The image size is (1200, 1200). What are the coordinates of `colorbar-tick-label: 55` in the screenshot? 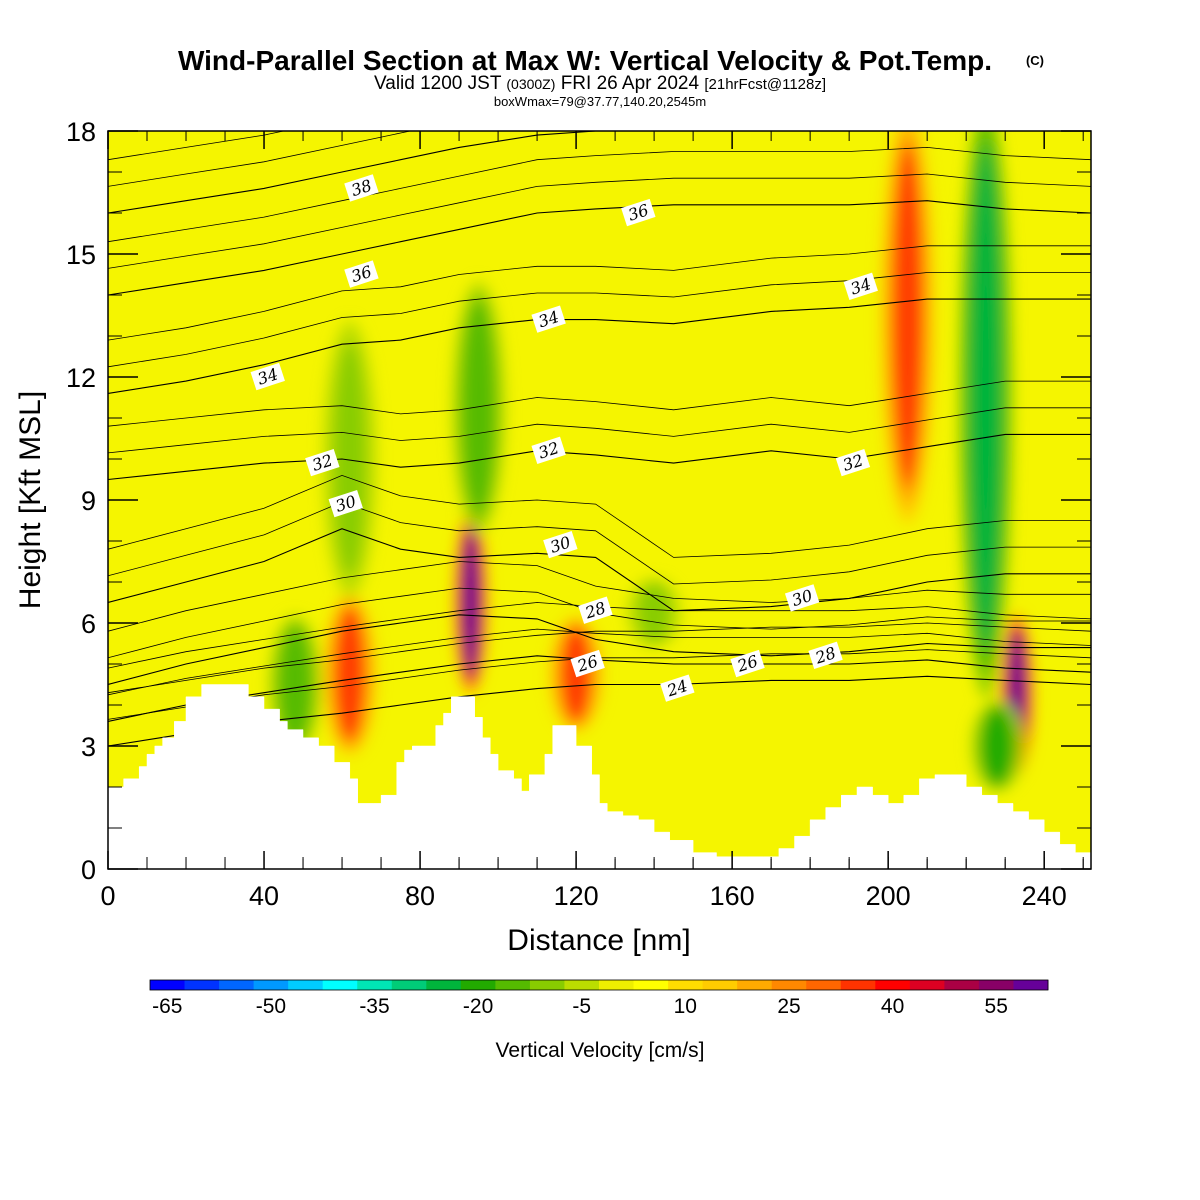 It's located at (996, 1006).